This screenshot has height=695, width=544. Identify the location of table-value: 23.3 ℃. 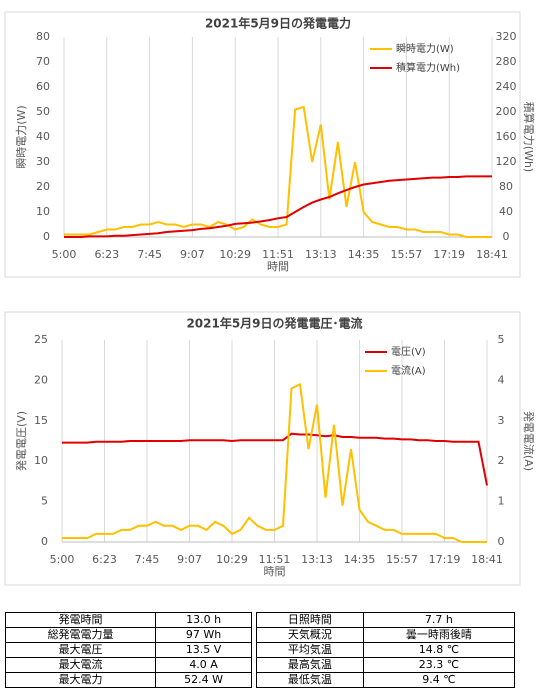
(439, 665).